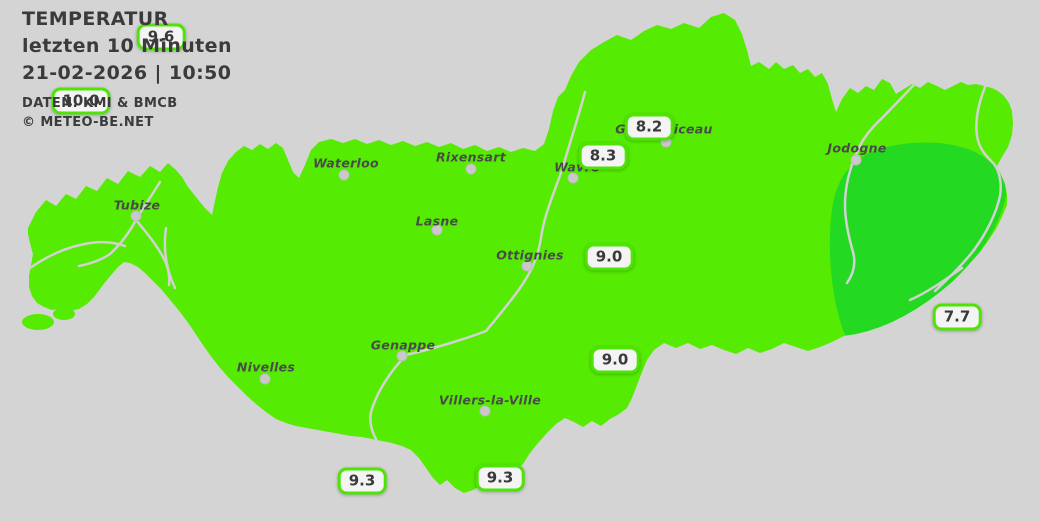 This screenshot has width=1040, height=521. I want to click on city-label-genappe: Genappe, so click(403, 345).